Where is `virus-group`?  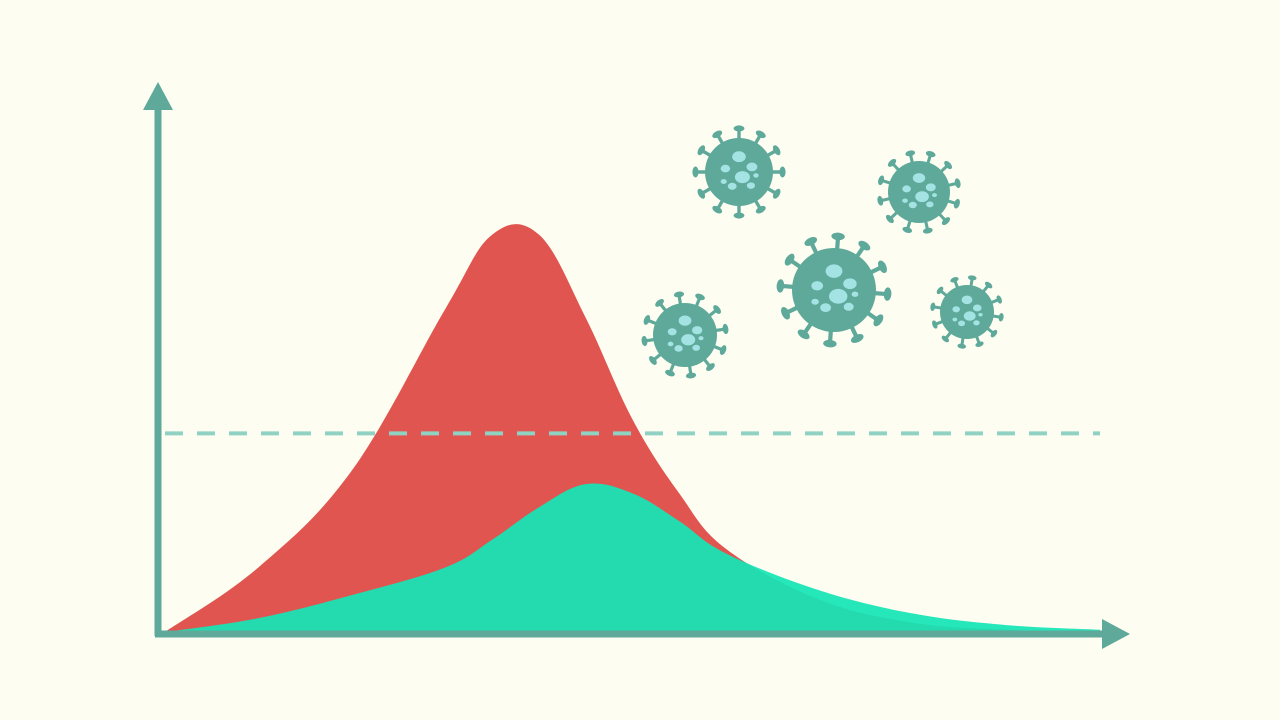 virus-group is located at coordinates (822, 252).